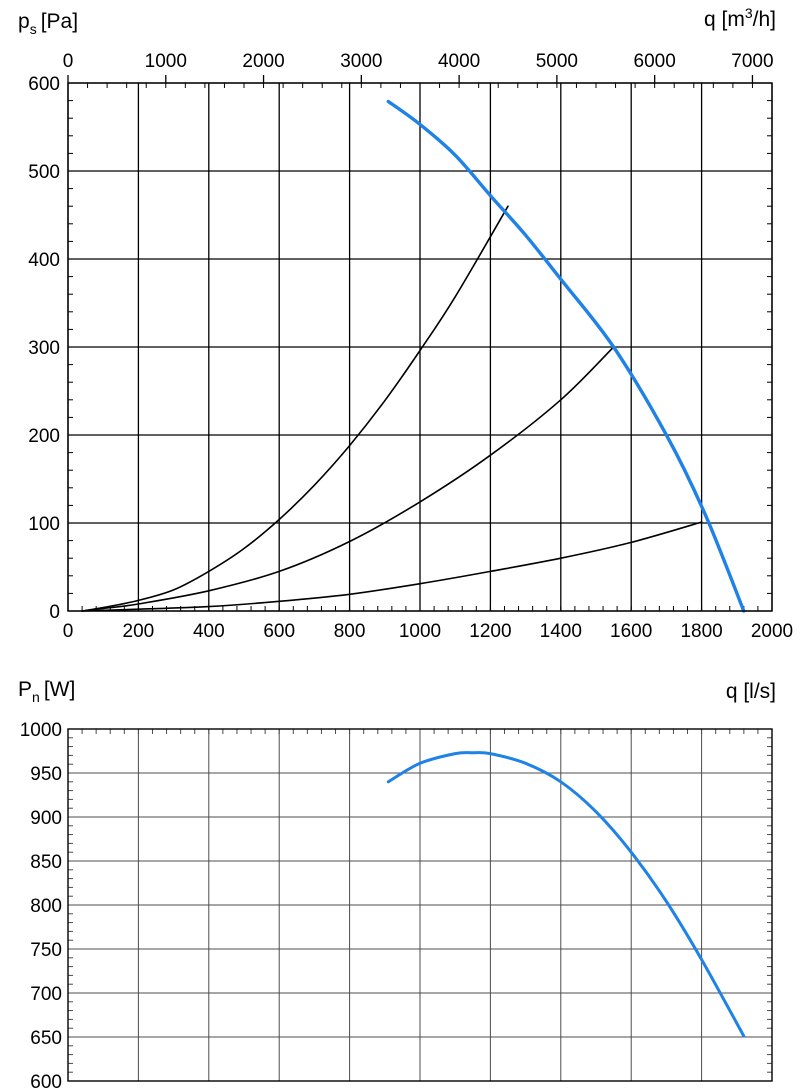 The image size is (800, 1091). Describe the element at coordinates (655, 61) in the screenshot. I see `x2-tick-label: 6000` at that location.